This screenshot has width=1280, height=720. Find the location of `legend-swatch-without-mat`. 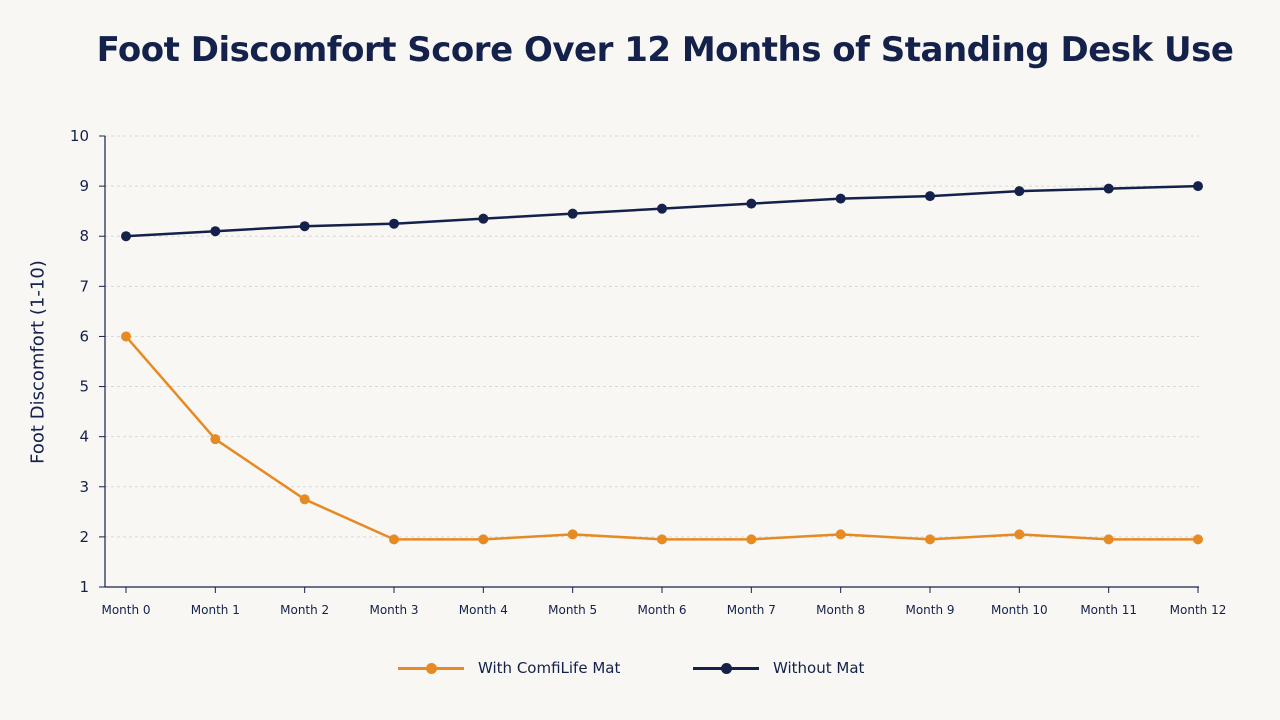

legend-swatch-without-mat is located at coordinates (726, 668).